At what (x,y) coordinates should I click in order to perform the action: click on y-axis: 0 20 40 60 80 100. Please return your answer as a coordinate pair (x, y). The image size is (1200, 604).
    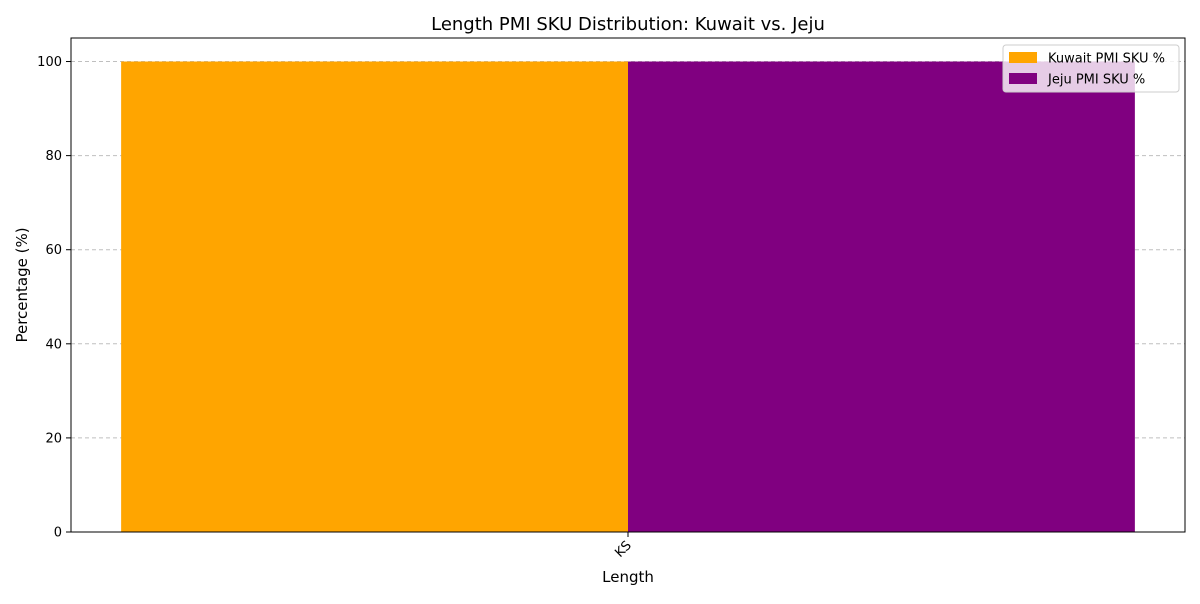
    Looking at the image, I should click on (54, 298).